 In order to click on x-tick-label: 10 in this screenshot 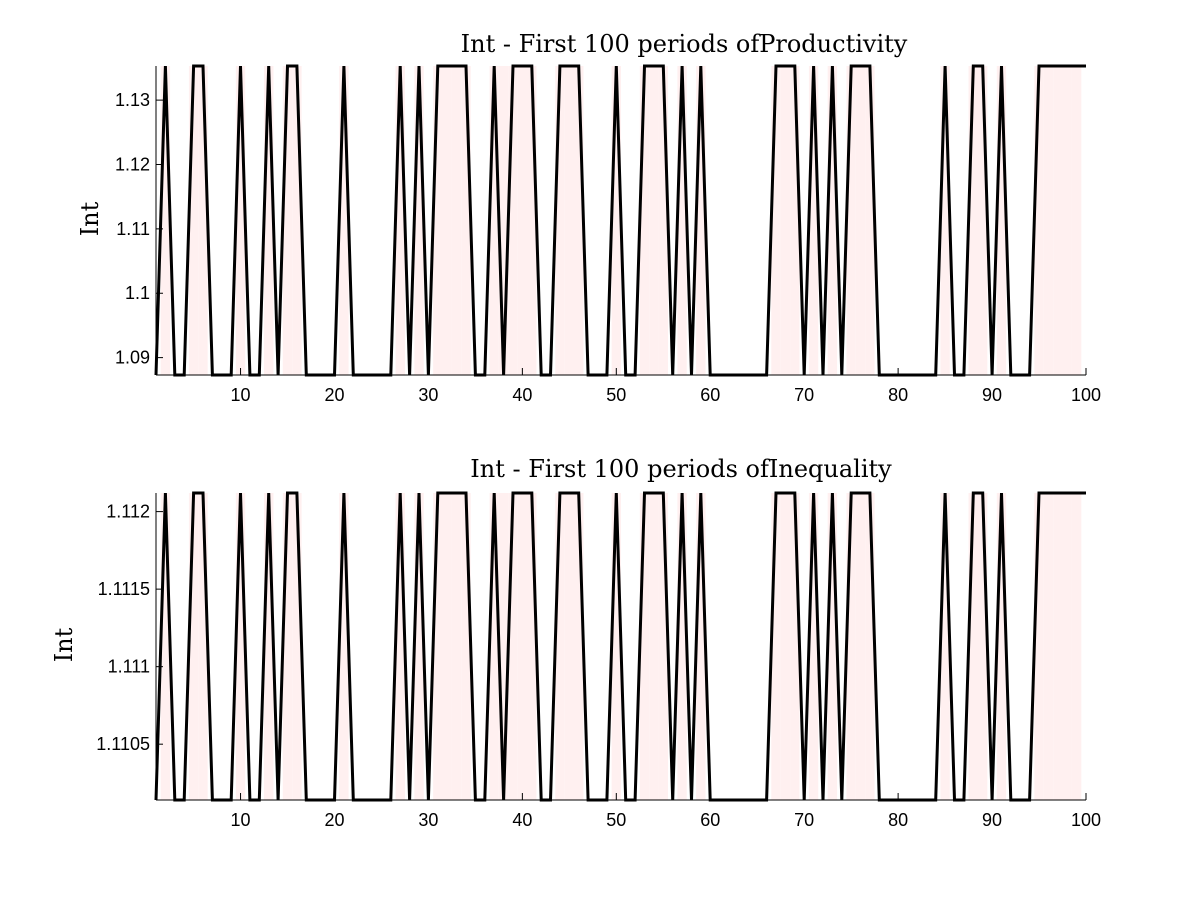, I will do `click(241, 820)`.